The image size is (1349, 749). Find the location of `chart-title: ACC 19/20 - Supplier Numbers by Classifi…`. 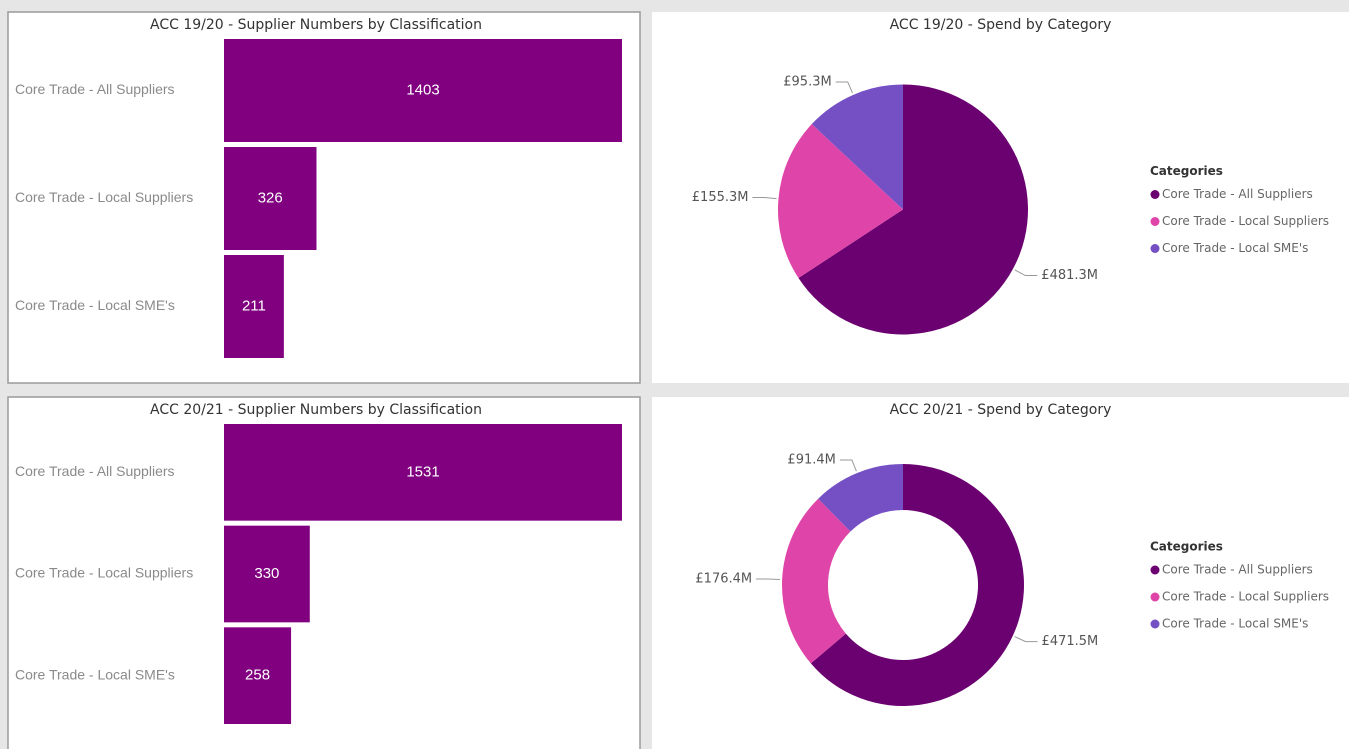

chart-title: ACC 19/20 - Supplier Numbers by Classifi… is located at coordinates (316, 25).